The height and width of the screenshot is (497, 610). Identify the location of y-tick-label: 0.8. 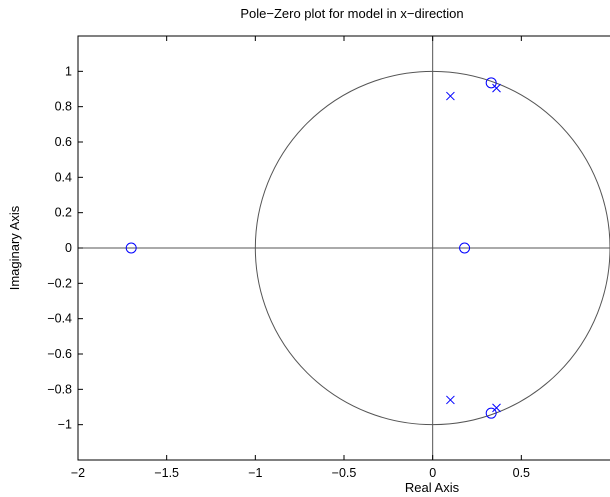
(63, 107).